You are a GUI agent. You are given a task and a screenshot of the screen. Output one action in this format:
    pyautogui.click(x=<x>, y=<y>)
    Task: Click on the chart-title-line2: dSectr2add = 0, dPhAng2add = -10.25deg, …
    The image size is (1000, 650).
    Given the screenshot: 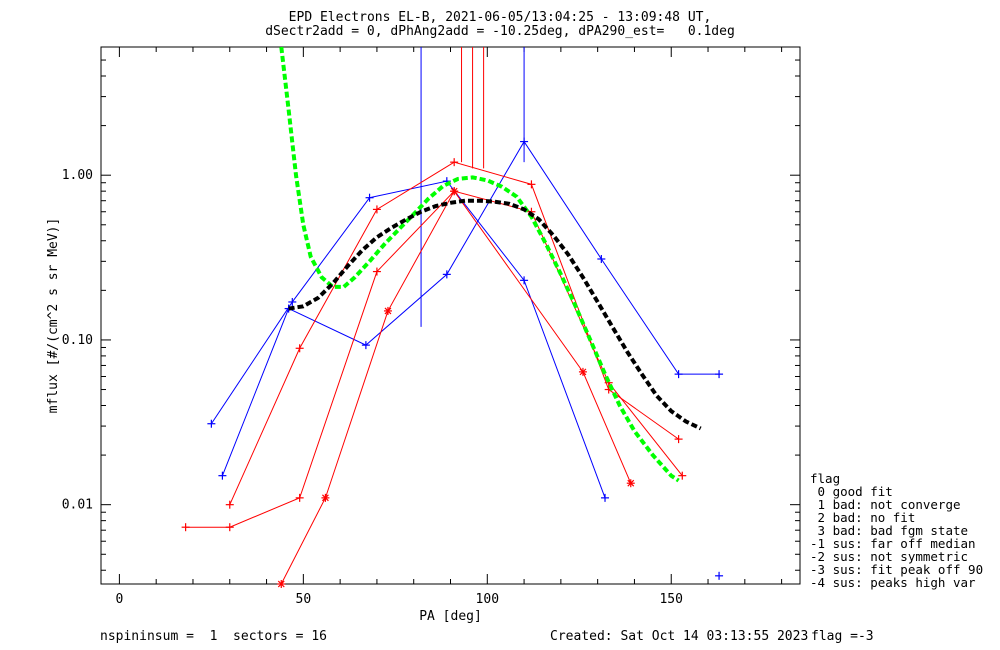 What is the action you would take?
    pyautogui.click(x=500, y=31)
    